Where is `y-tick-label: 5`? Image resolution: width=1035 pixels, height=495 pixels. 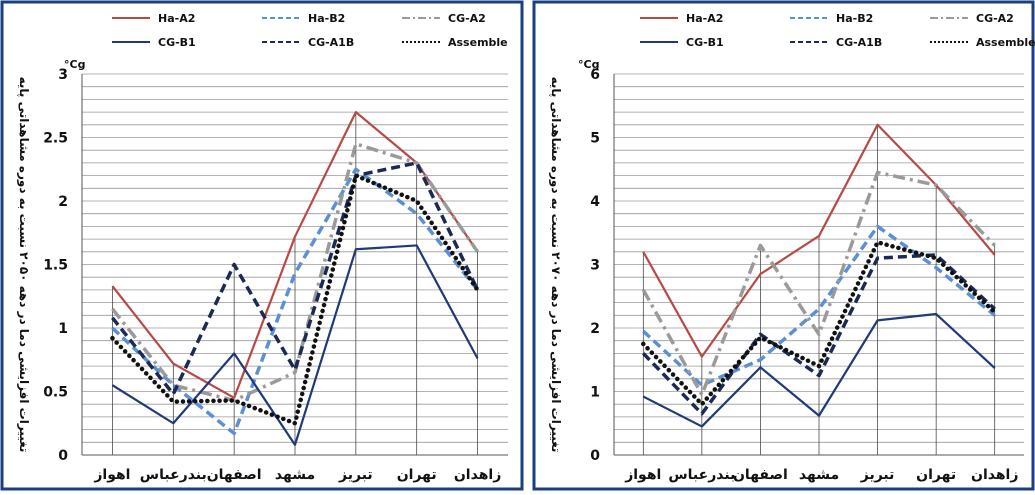
y-tick-label: 5 is located at coordinates (595, 139).